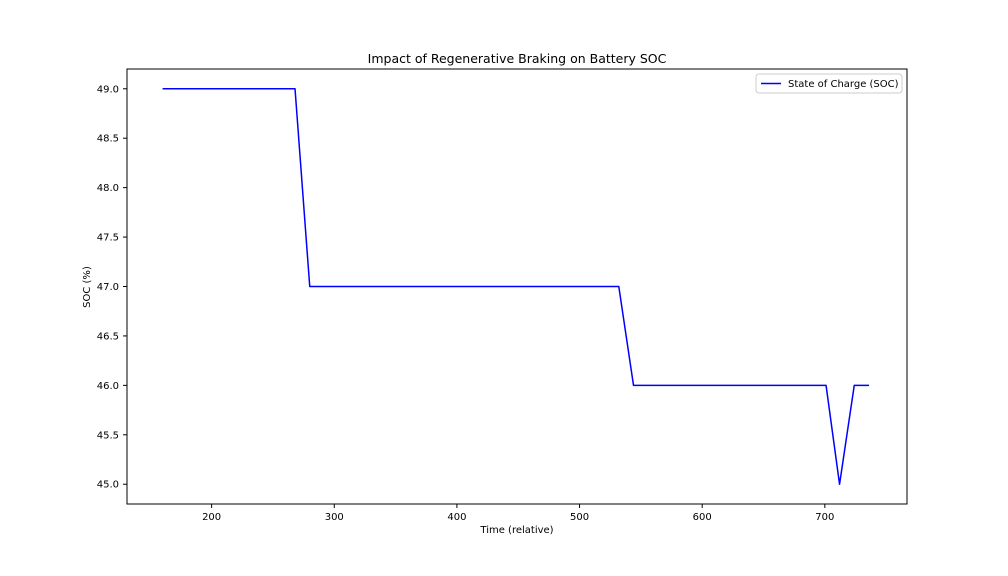 This screenshot has height=576, width=1008. What do you see at coordinates (516, 530) in the screenshot?
I see `x-axis-label: Time (relative)` at bounding box center [516, 530].